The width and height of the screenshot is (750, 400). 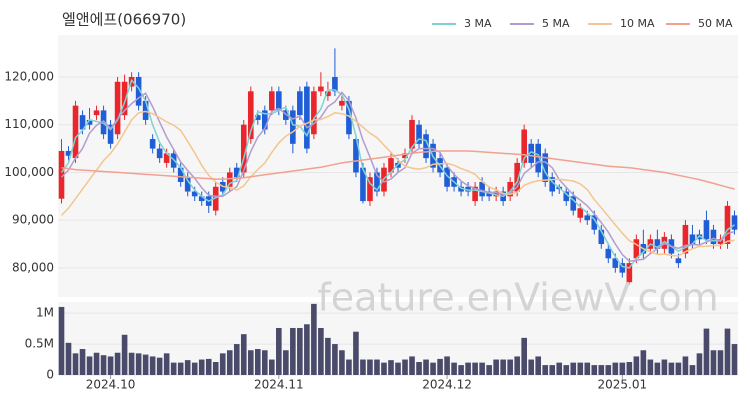 What do you see at coordinates (715, 23) in the screenshot?
I see `legend-label: 50 MA` at bounding box center [715, 23].